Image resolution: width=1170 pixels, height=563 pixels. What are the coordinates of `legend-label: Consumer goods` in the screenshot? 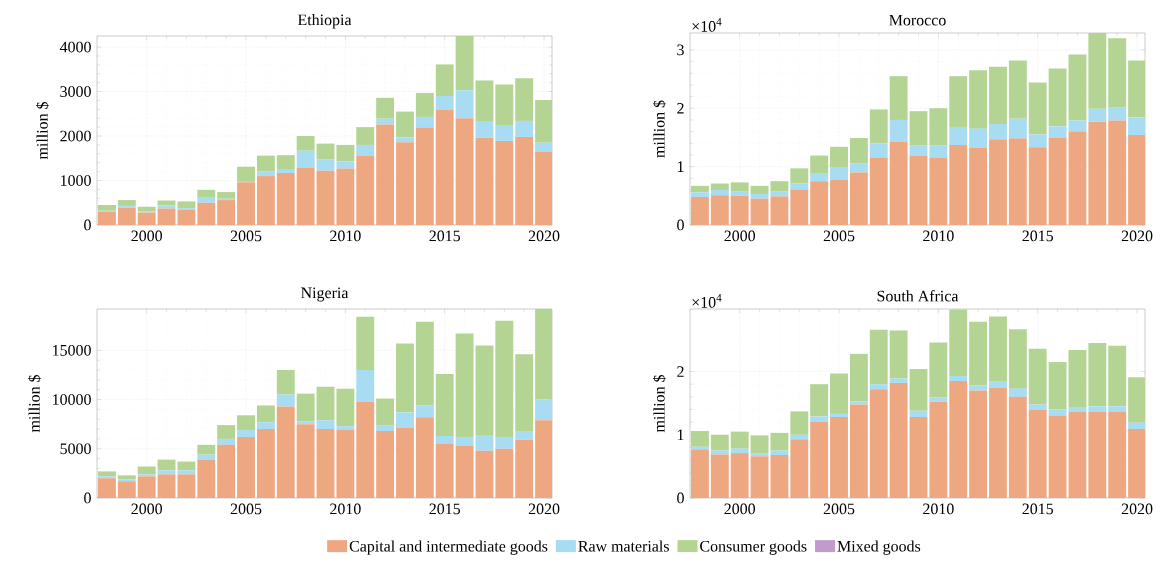 It's located at (753, 547).